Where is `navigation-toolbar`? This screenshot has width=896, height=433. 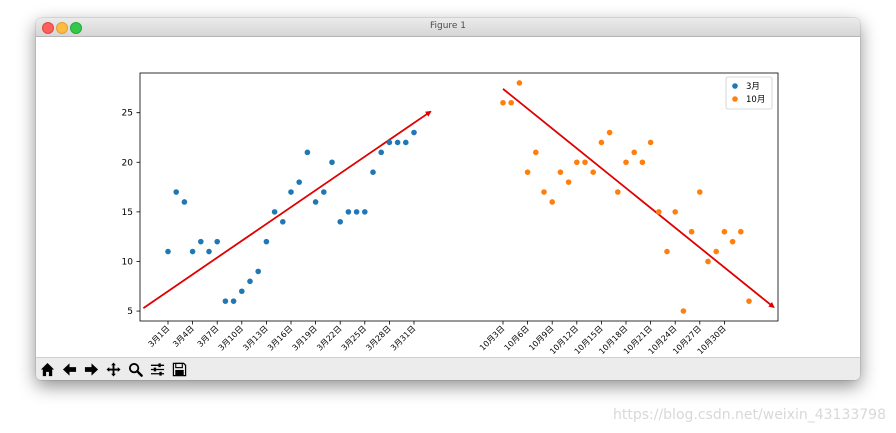
navigation-toolbar is located at coordinates (448, 368).